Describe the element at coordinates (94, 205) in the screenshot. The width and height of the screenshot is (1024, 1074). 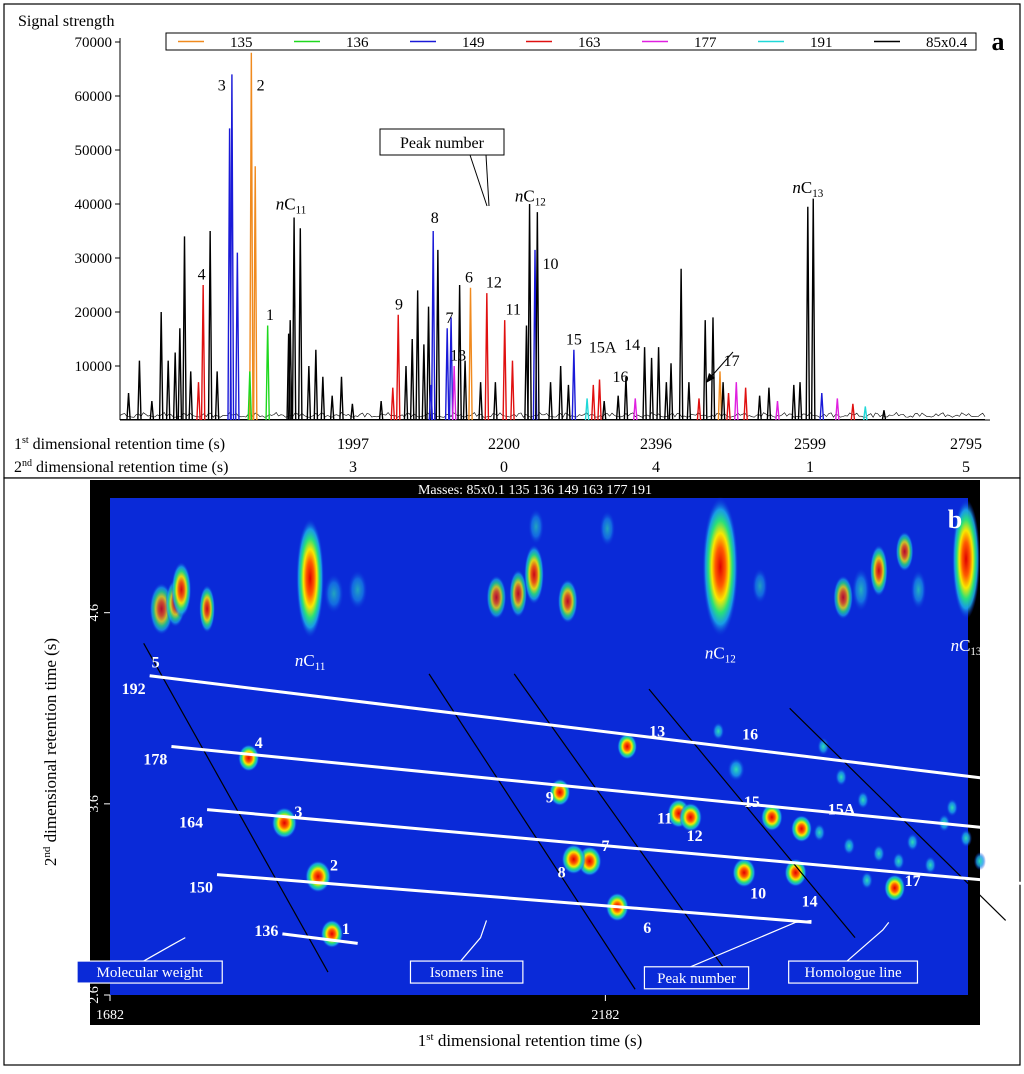
I see `y-tick-label: 40000` at that location.